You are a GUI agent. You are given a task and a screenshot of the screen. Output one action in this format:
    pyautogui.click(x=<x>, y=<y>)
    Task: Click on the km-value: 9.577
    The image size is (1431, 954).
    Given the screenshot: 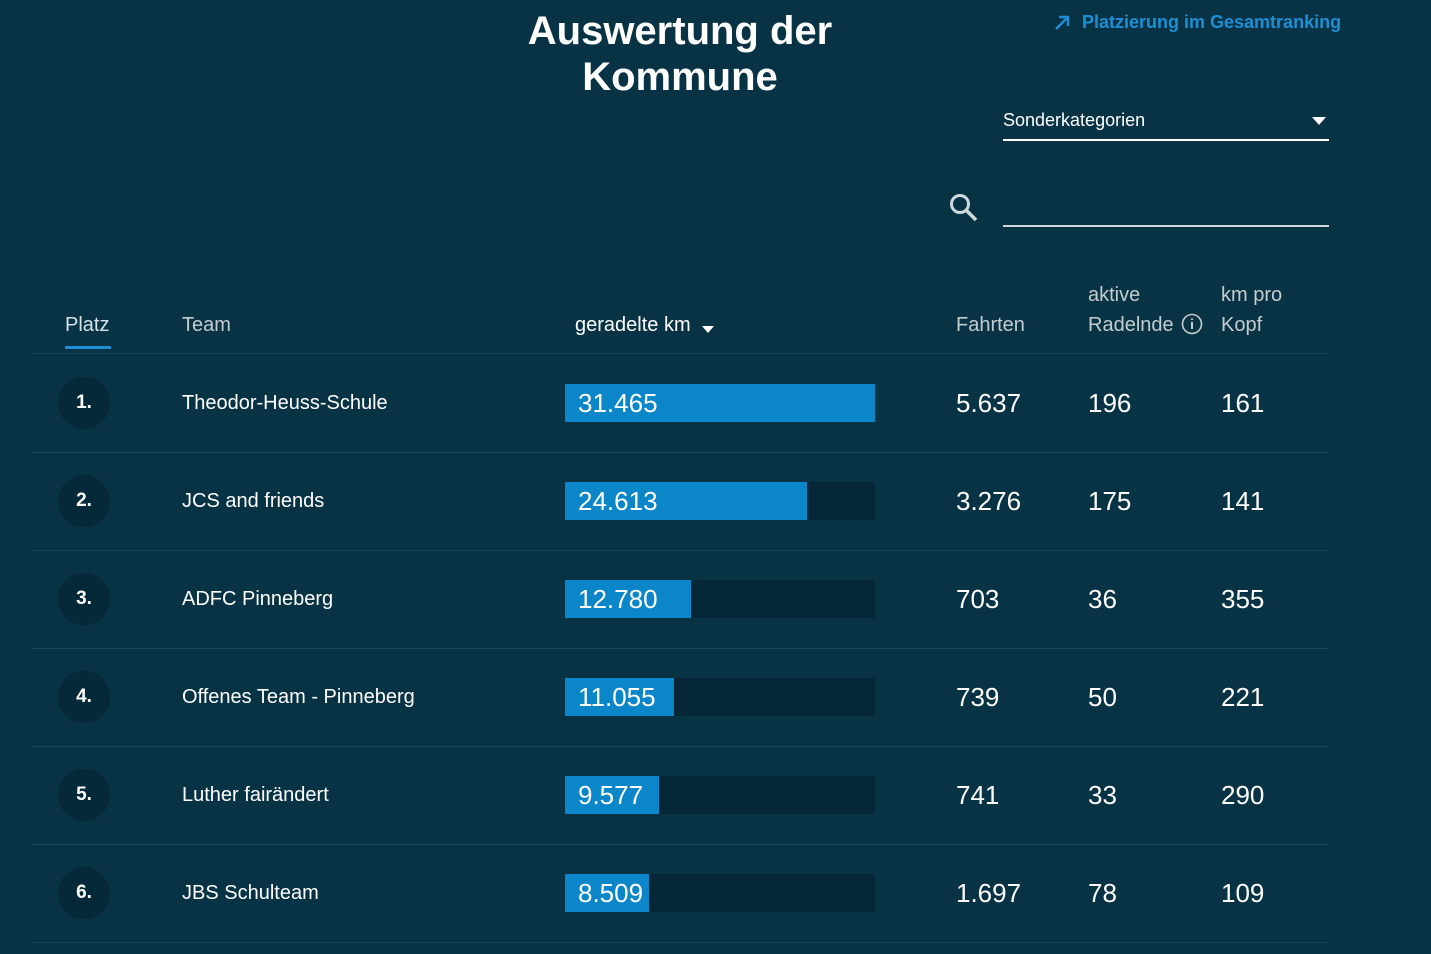 What is the action you would take?
    pyautogui.click(x=611, y=795)
    